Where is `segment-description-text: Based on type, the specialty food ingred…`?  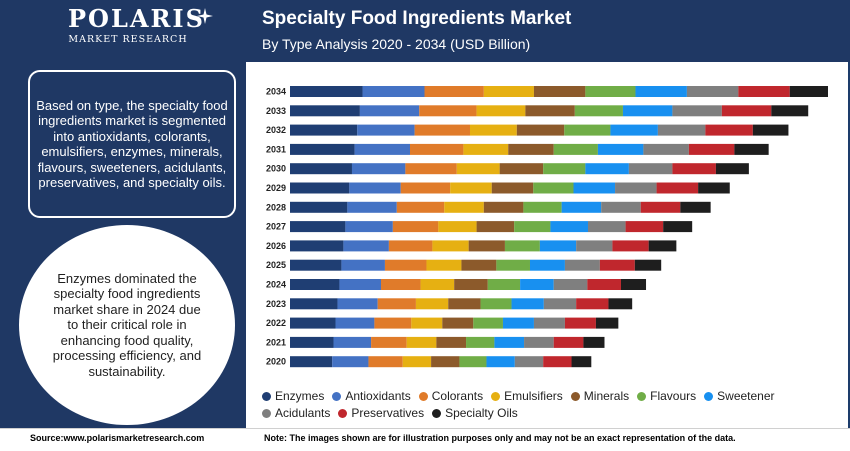 segment-description-text: Based on type, the specialty food ingred… is located at coordinates (132, 144).